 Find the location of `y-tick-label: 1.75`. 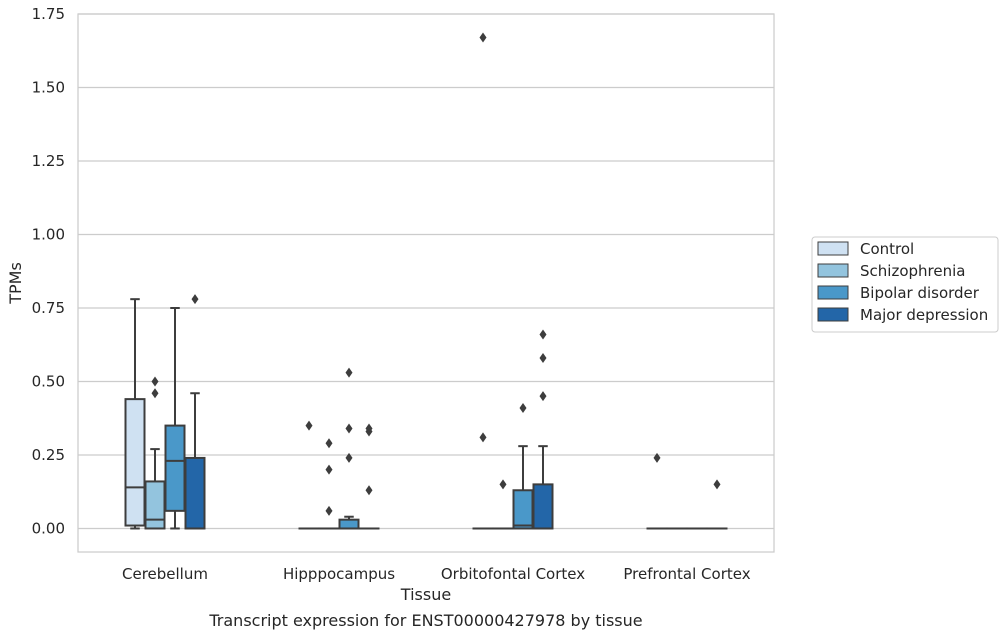

y-tick-label: 1.75 is located at coordinates (48, 14).